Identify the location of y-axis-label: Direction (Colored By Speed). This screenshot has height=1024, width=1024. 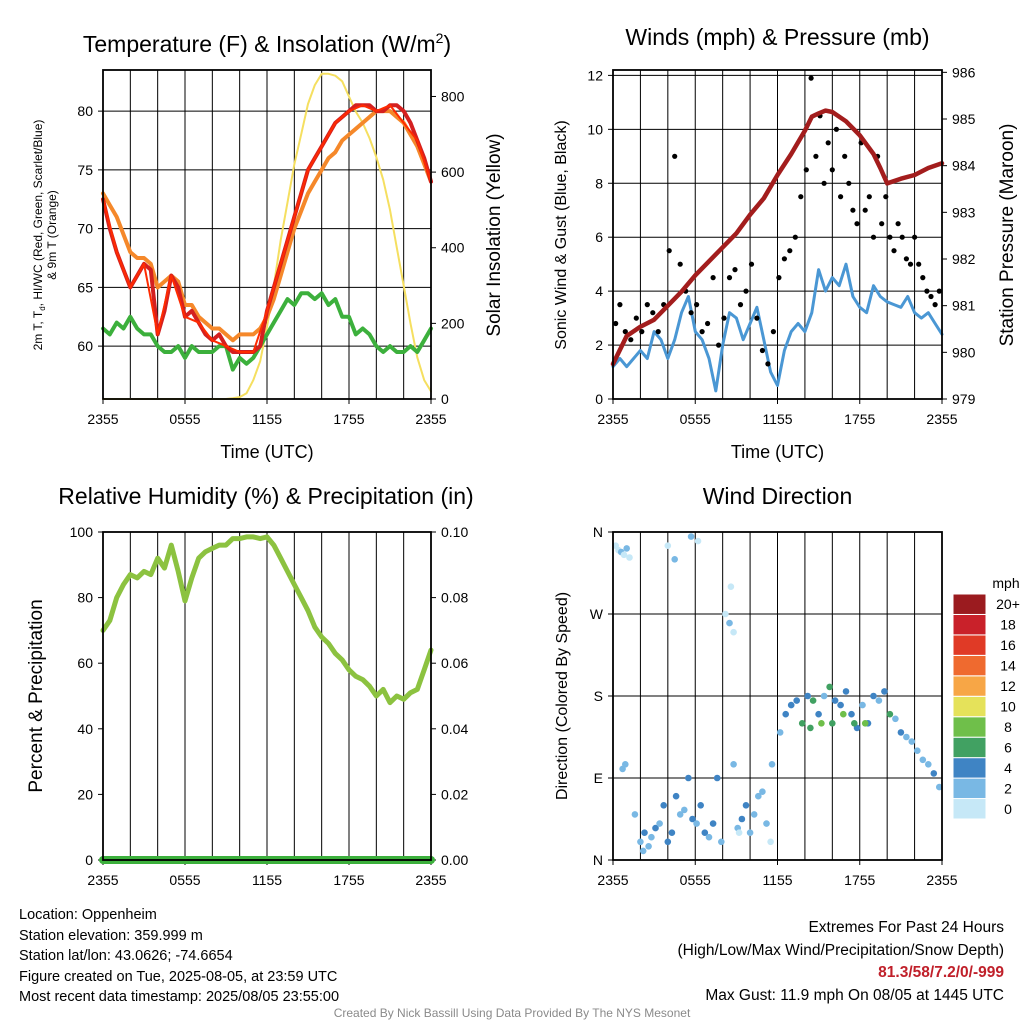
(562, 696).